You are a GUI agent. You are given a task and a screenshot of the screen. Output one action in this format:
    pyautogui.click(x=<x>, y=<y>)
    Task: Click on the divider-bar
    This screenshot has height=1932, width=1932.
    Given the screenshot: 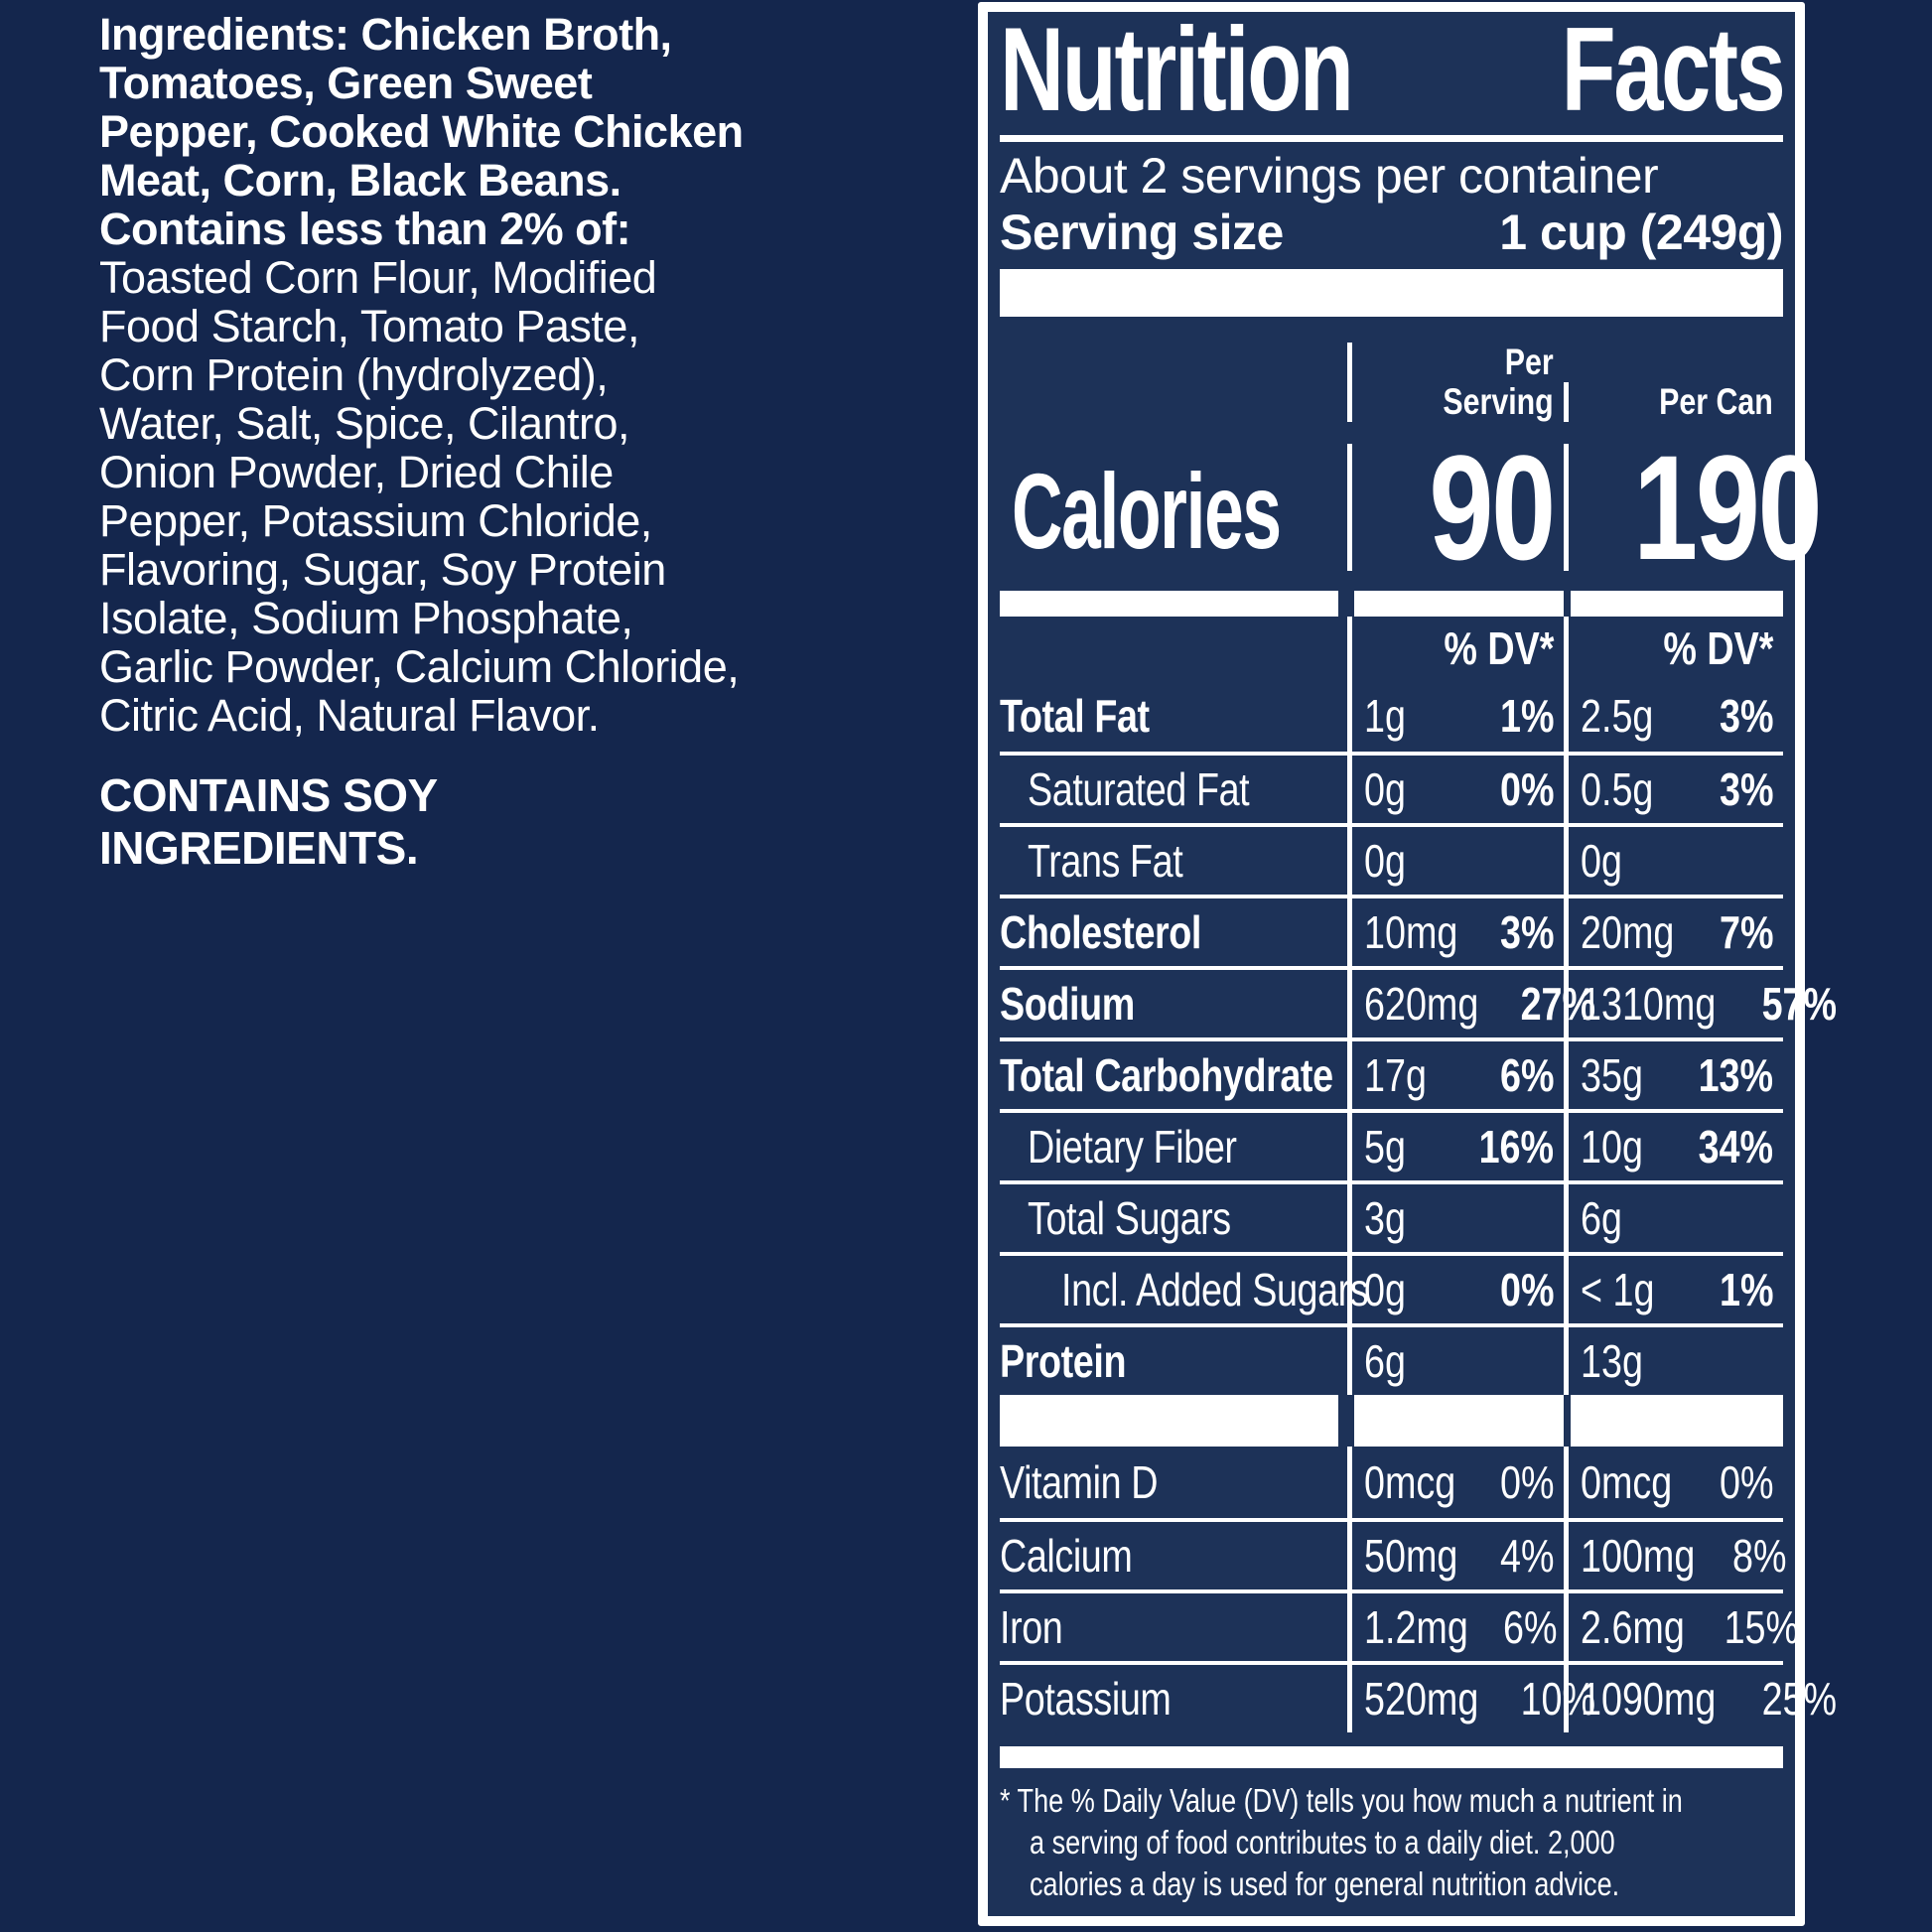 What is the action you would take?
    pyautogui.click(x=1392, y=293)
    